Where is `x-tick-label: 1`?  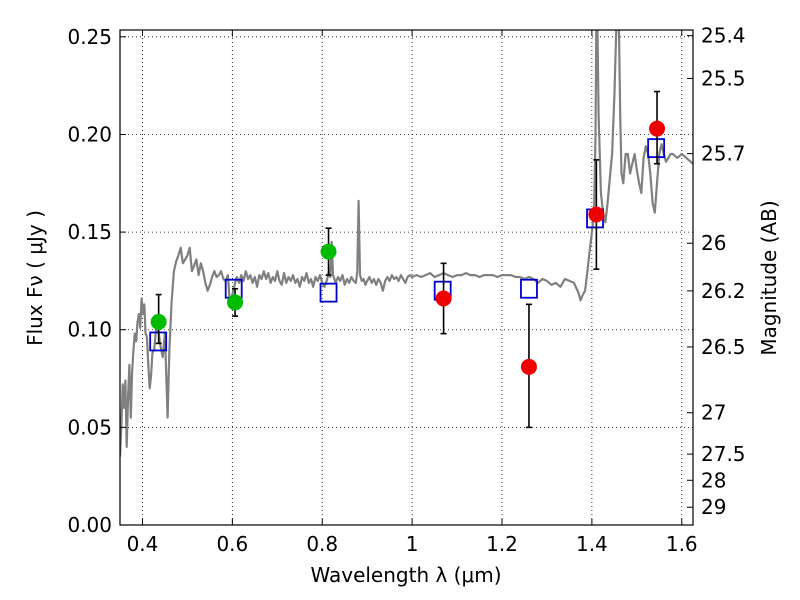
x-tick-label: 1 is located at coordinates (412, 544).